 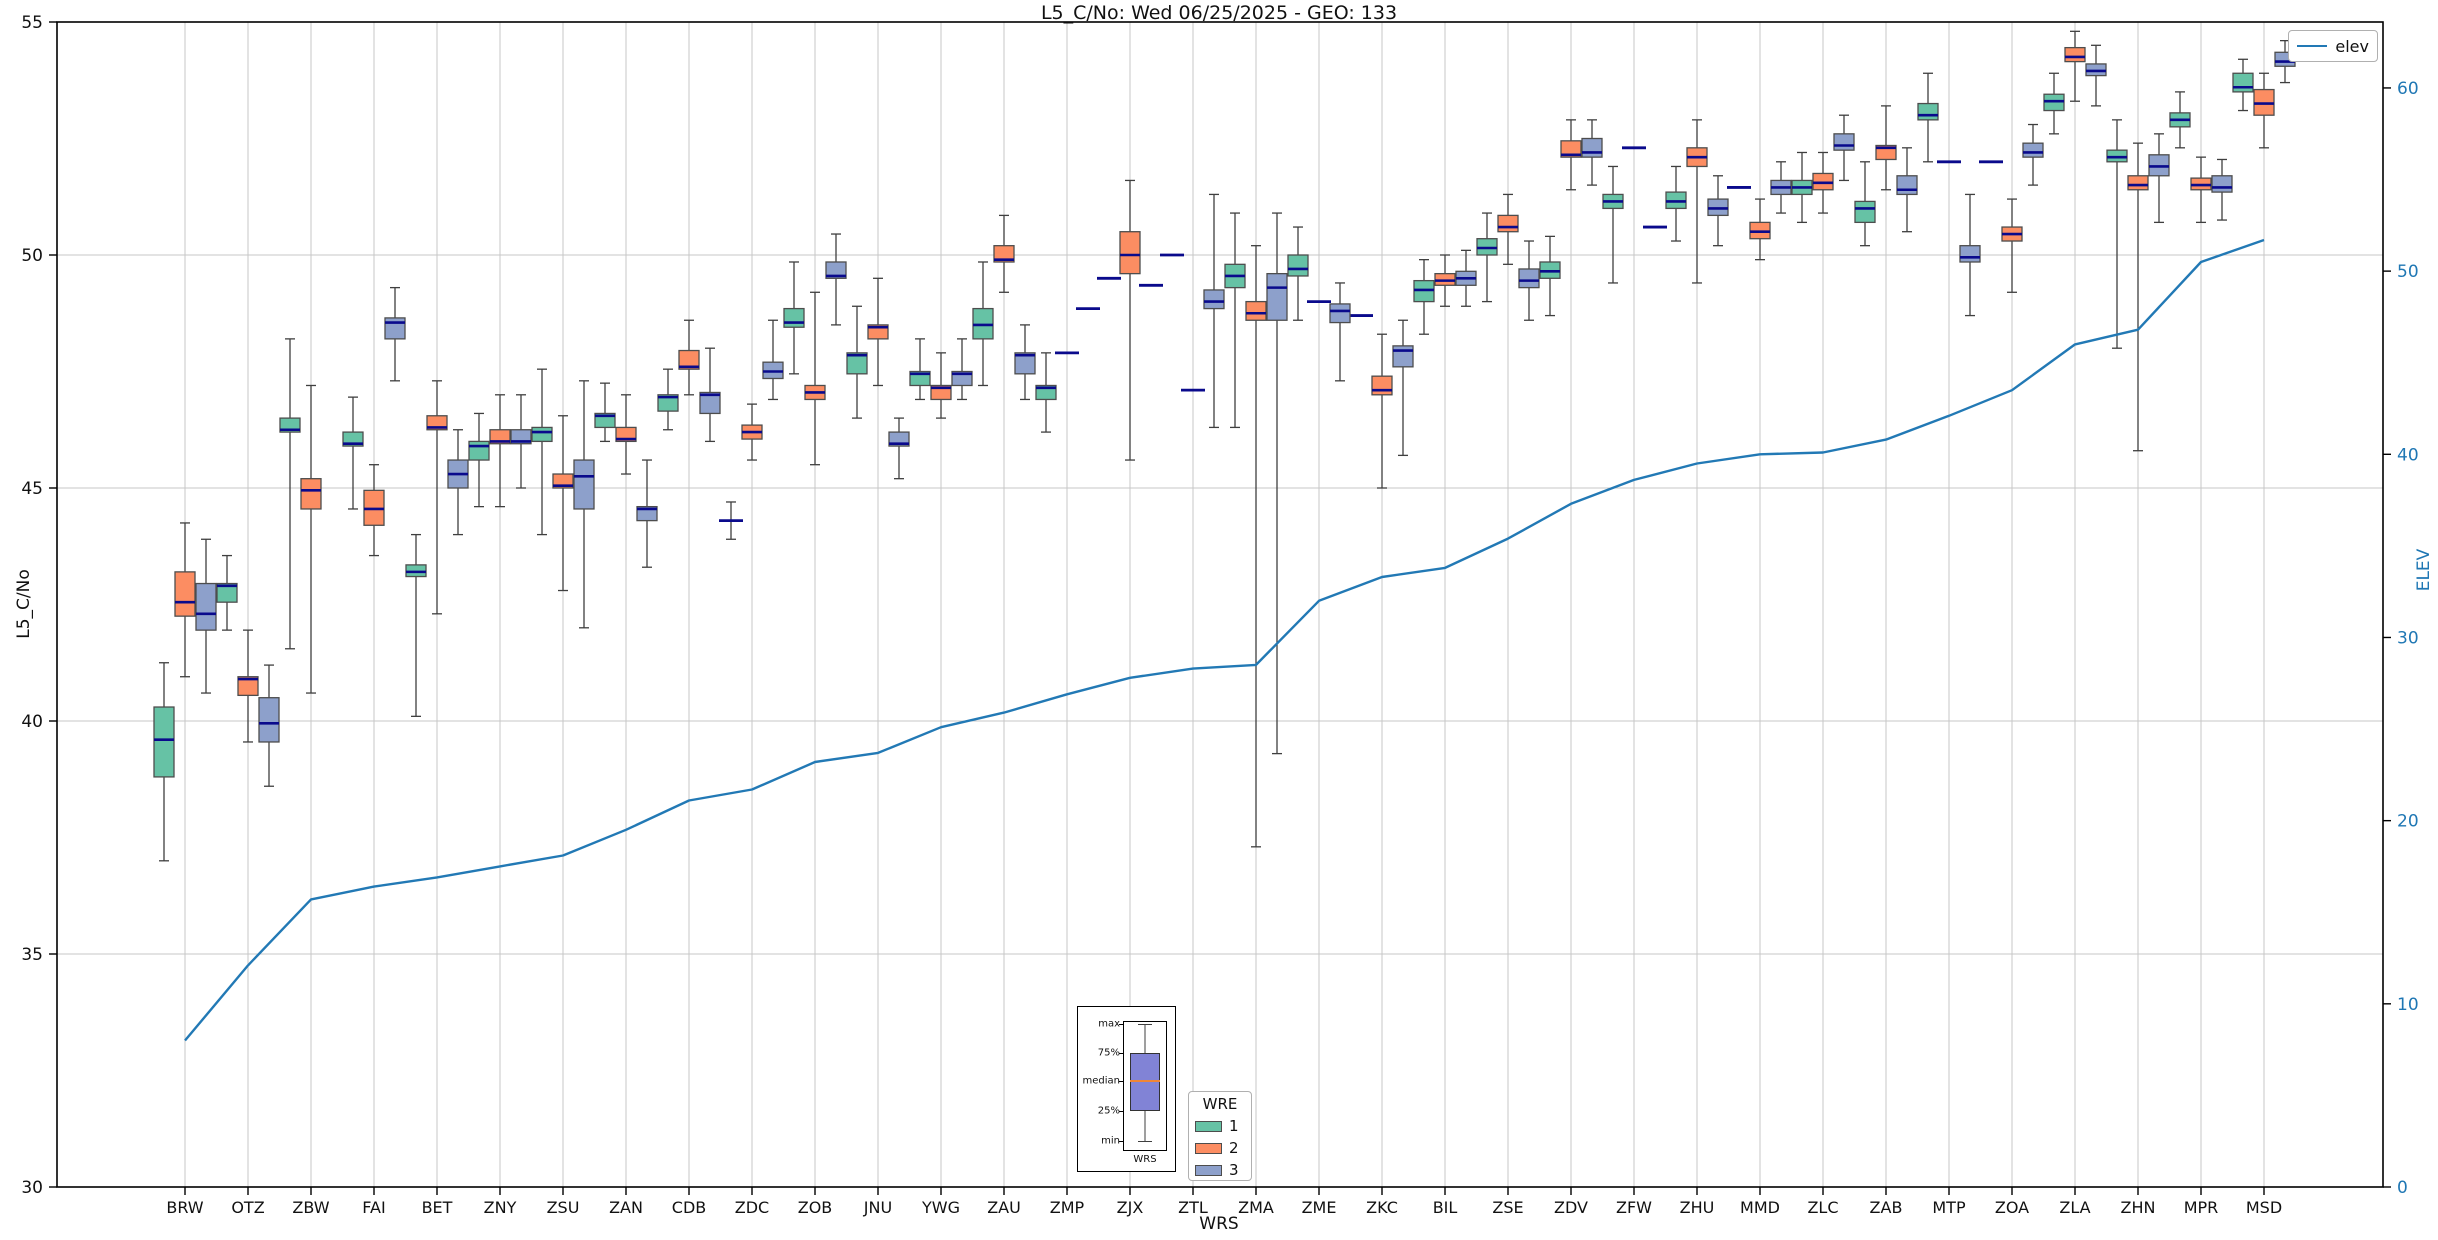 I want to click on x-tick-label: ZOB, so click(x=815, y=1207).